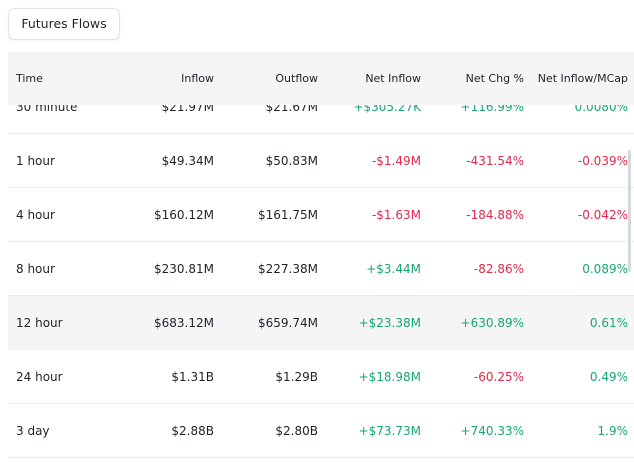 The image size is (634, 462). I want to click on table-cell: 8 hour, so click(35, 268).